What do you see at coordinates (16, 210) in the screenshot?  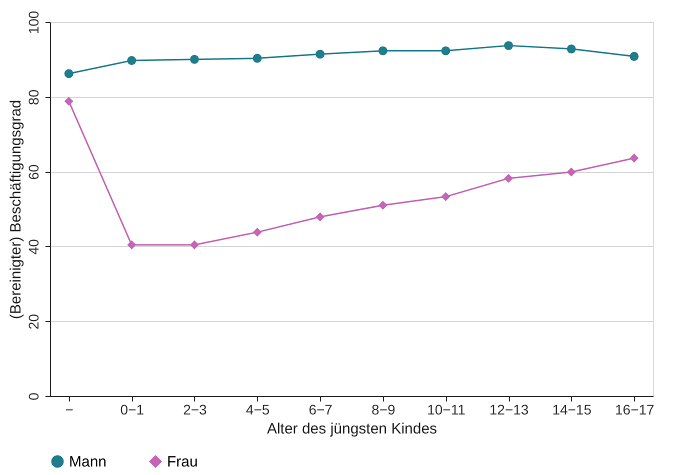 I see `y-axis-title: (Bereinigter) Beschäftigungsgrad` at bounding box center [16, 210].